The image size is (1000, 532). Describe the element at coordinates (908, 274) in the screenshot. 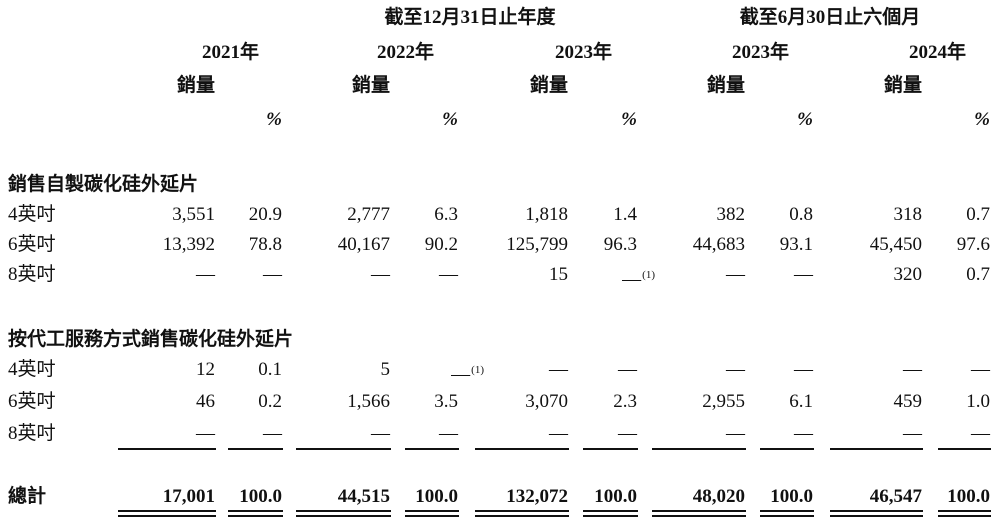

I see `volume-cell: 320` at that location.